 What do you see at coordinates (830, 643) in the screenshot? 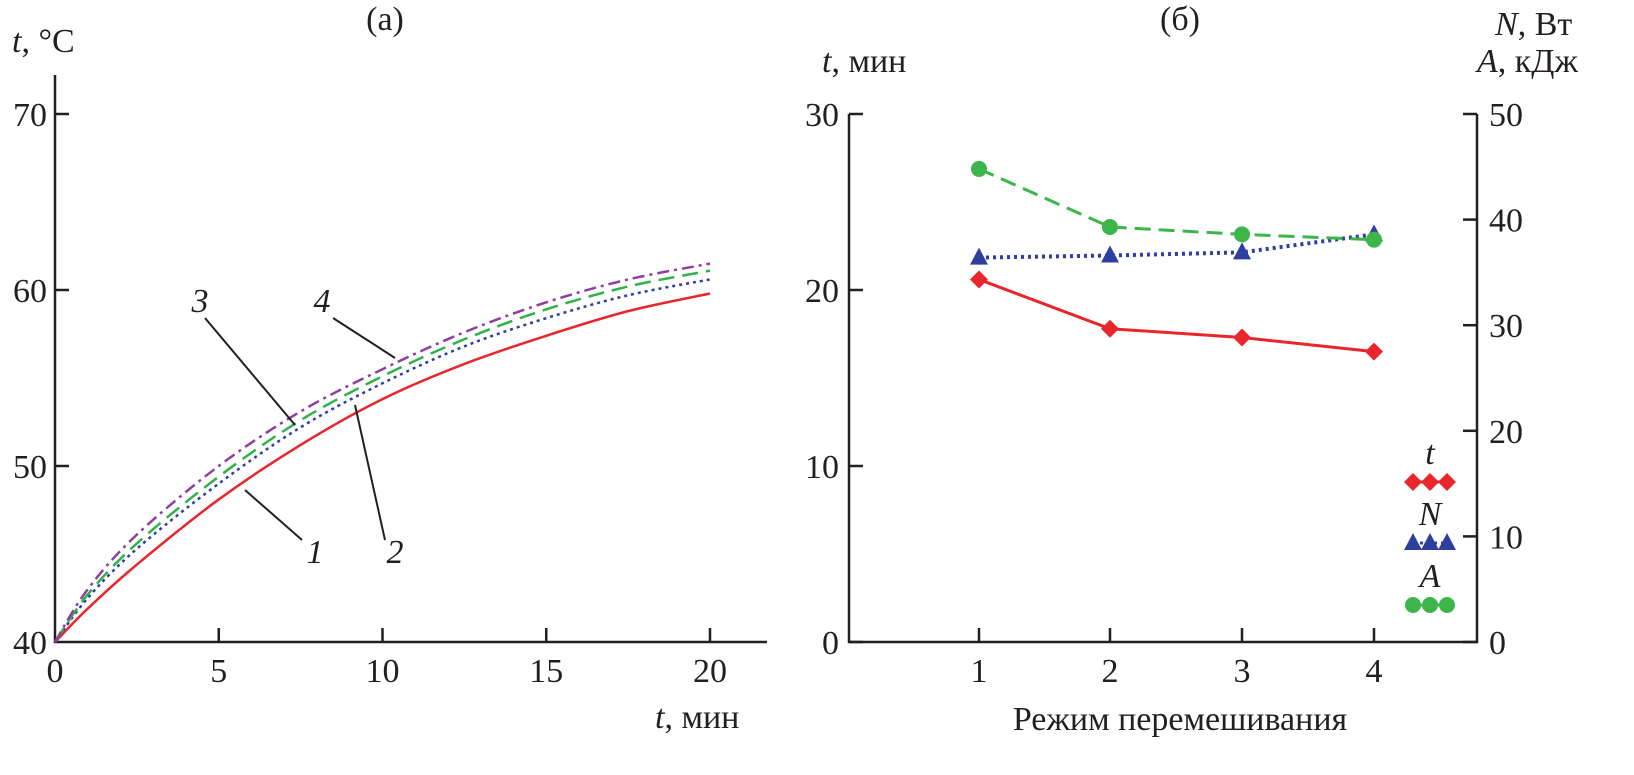
I see `left-y-tick-label: 0` at bounding box center [830, 643].